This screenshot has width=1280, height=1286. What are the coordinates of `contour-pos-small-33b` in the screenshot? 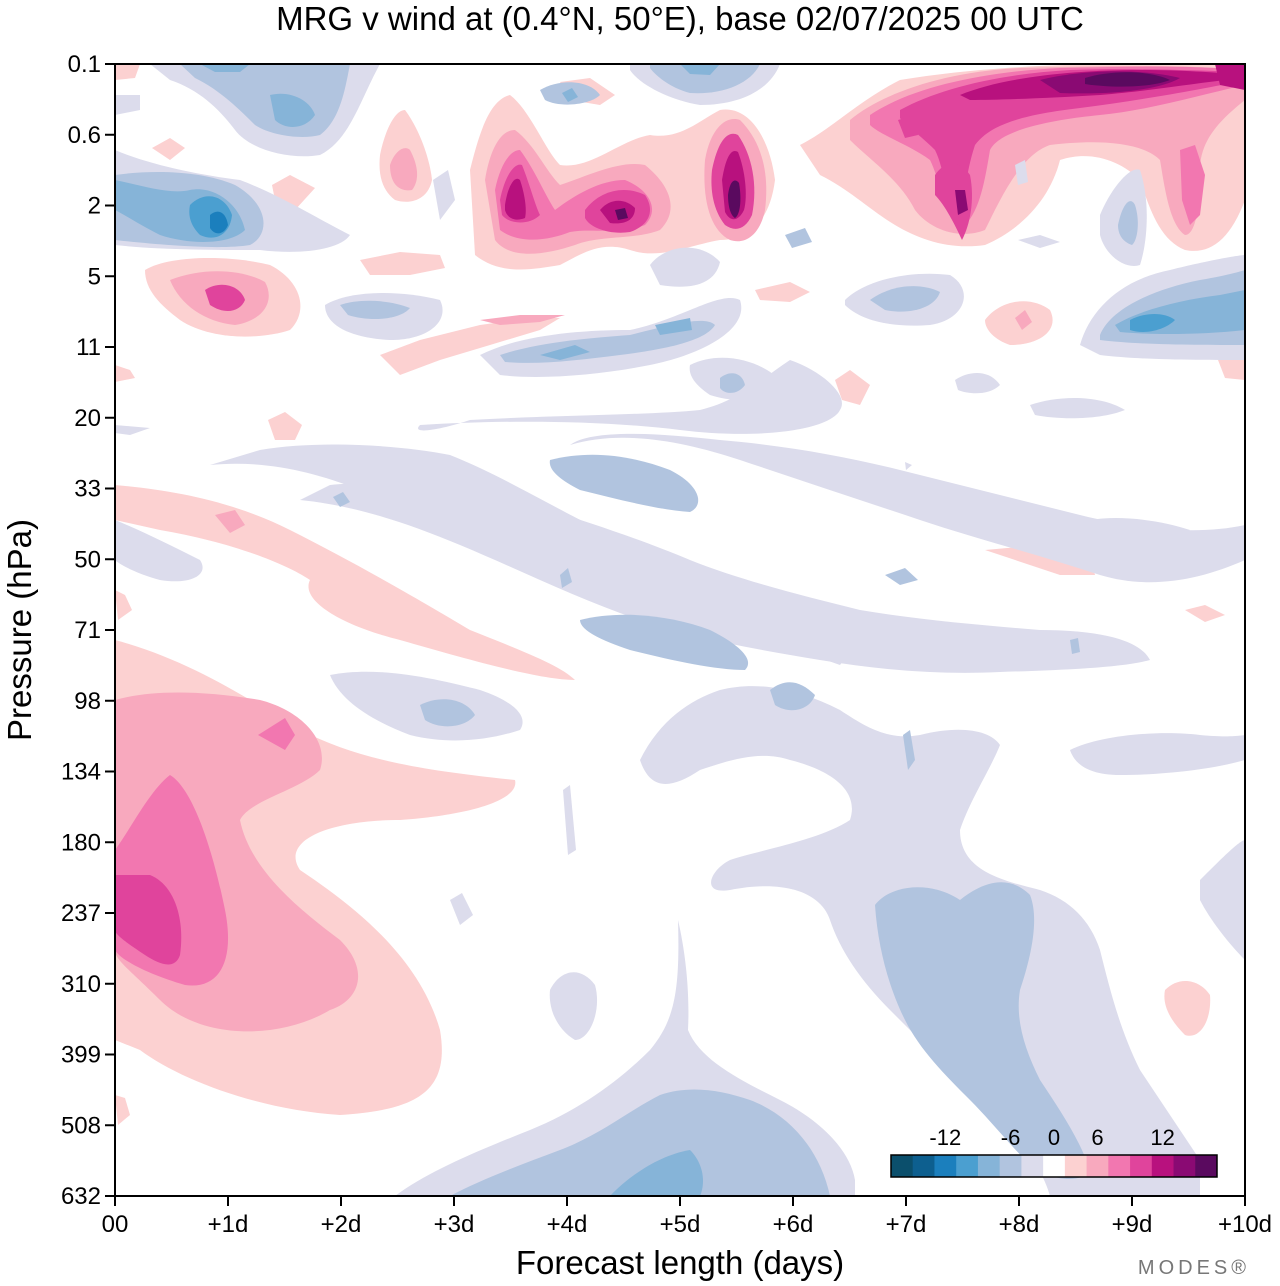 It's located at (230, 521).